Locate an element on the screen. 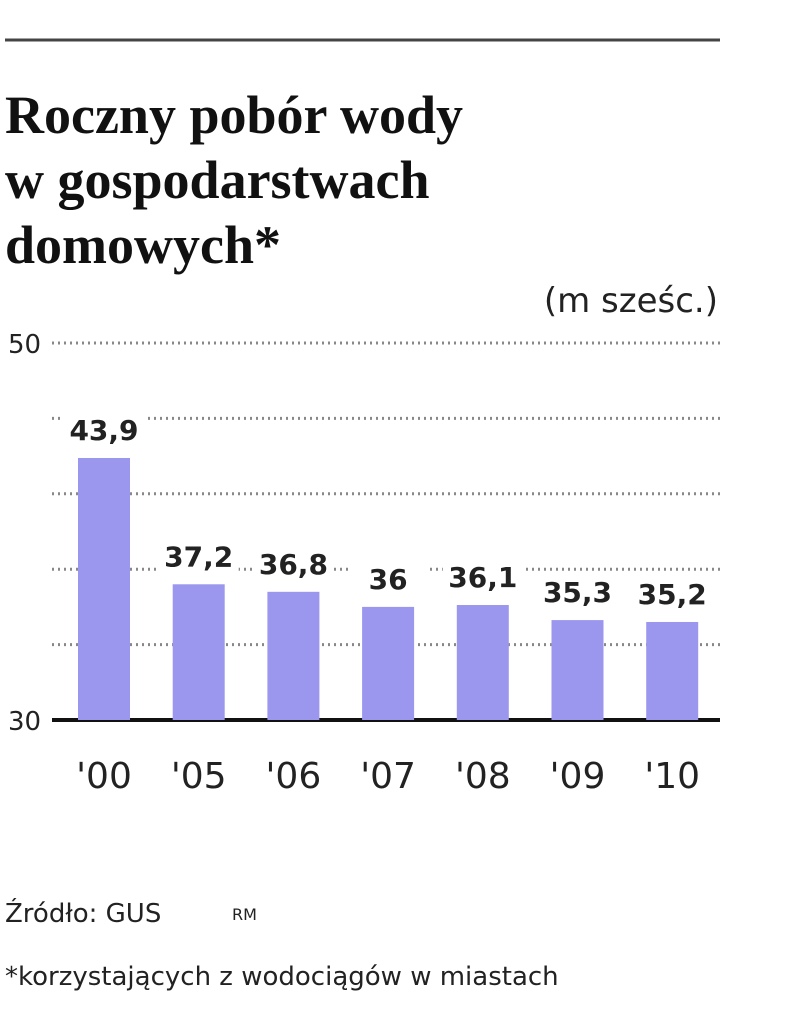 Image resolution: width=805 pixels, height=1019 pixels. x-tick-label: '10 is located at coordinates (672, 776).